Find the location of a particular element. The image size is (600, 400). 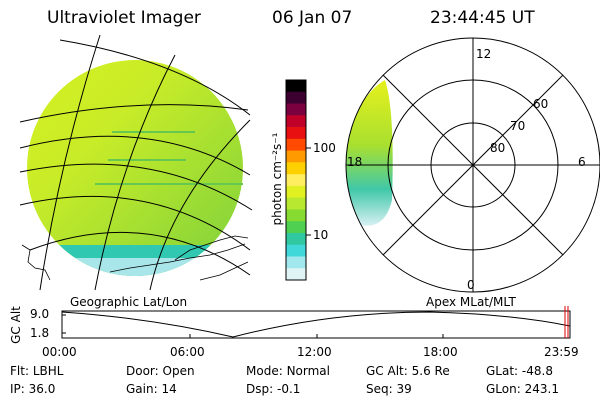

info-gc-alt: GC Alt: 5.6 Re is located at coordinates (408, 371).